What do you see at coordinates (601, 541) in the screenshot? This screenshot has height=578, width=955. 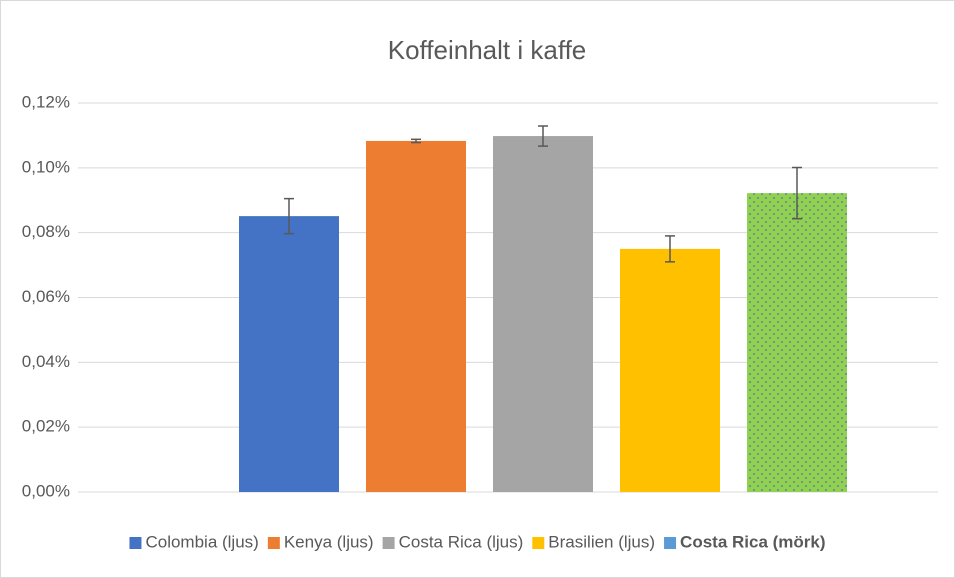 I see `legend-label: Brasilien (ljus)` at bounding box center [601, 541].